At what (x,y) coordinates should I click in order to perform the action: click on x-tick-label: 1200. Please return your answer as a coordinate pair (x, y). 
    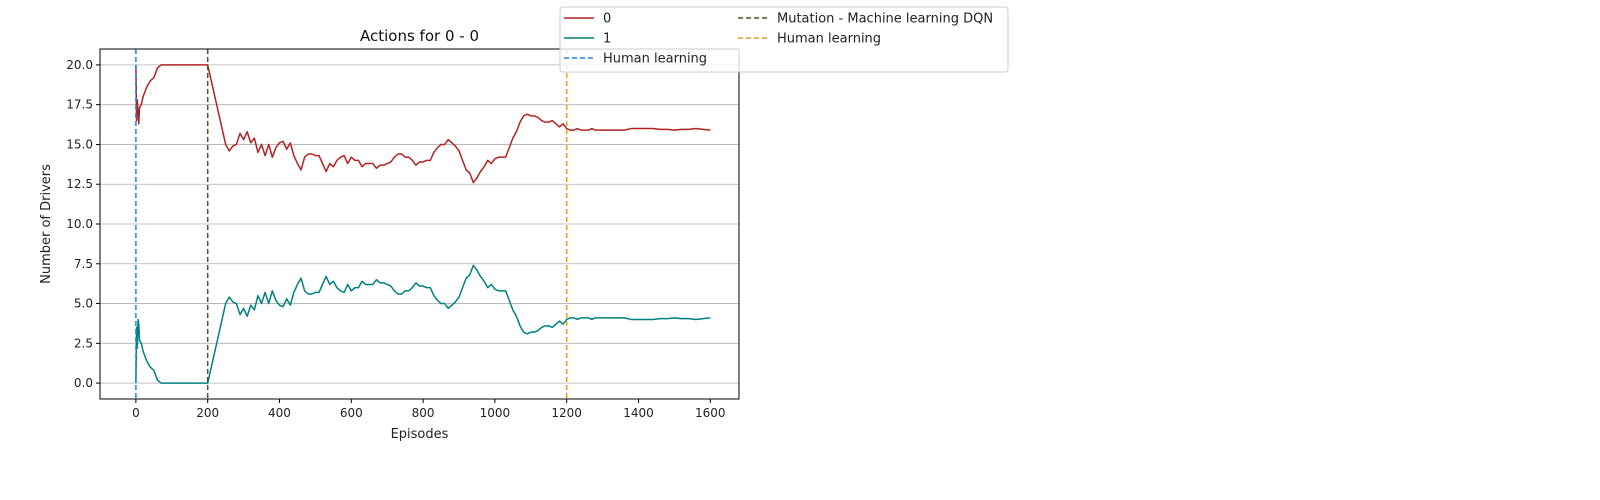
    Looking at the image, I should click on (566, 413).